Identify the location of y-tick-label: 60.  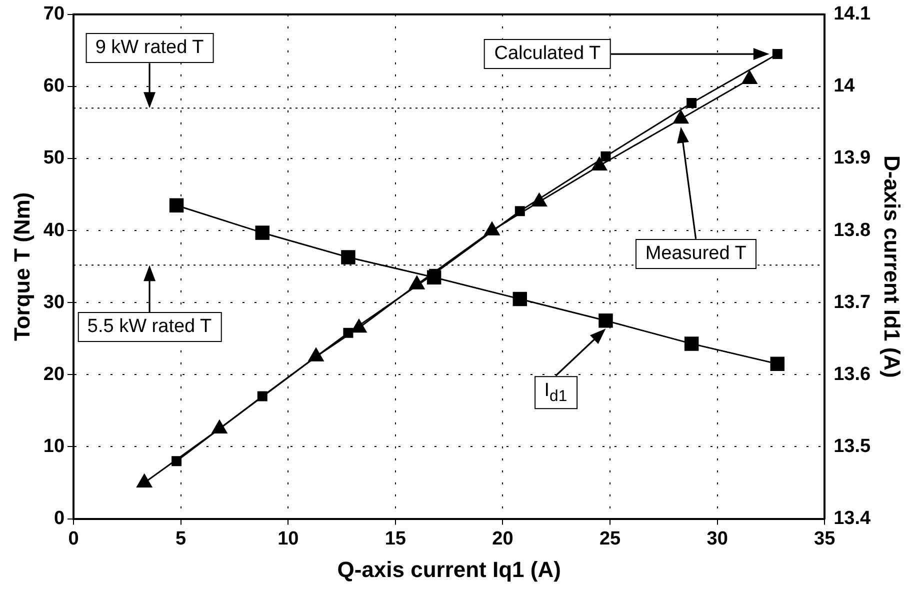
(54, 86).